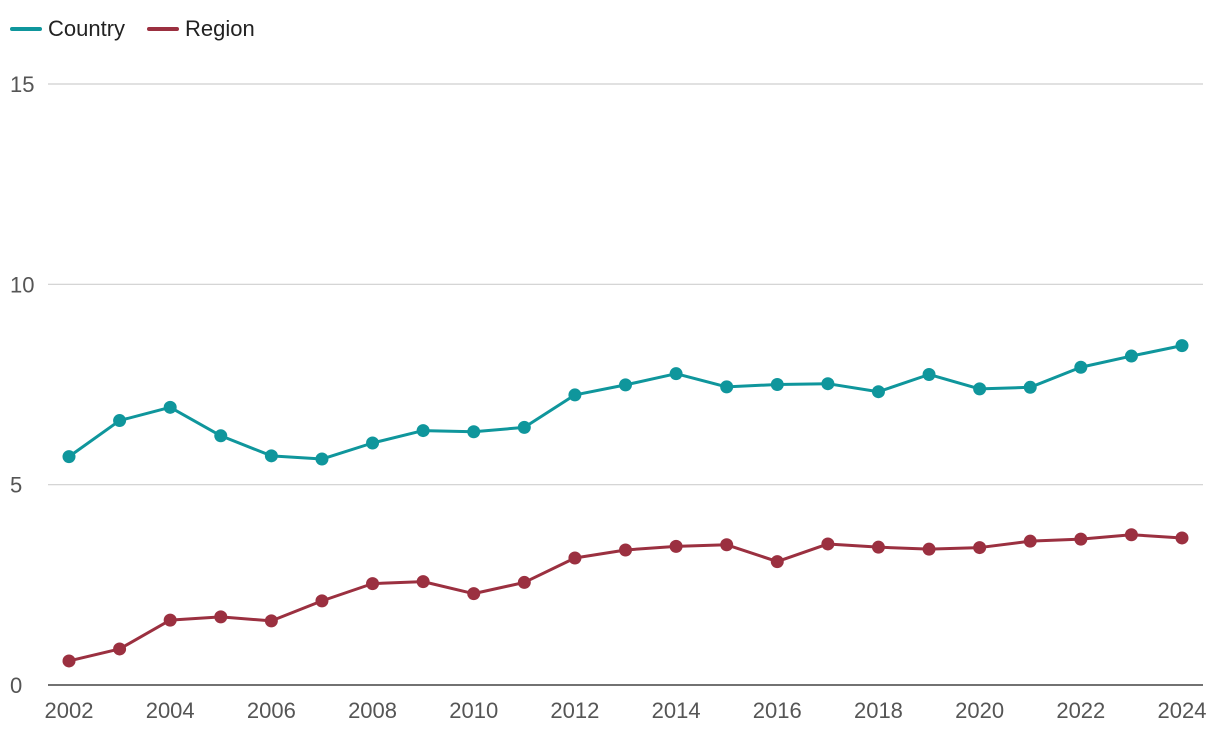  Describe the element at coordinates (878, 710) in the screenshot. I see `x-tick-label: 2018` at that location.